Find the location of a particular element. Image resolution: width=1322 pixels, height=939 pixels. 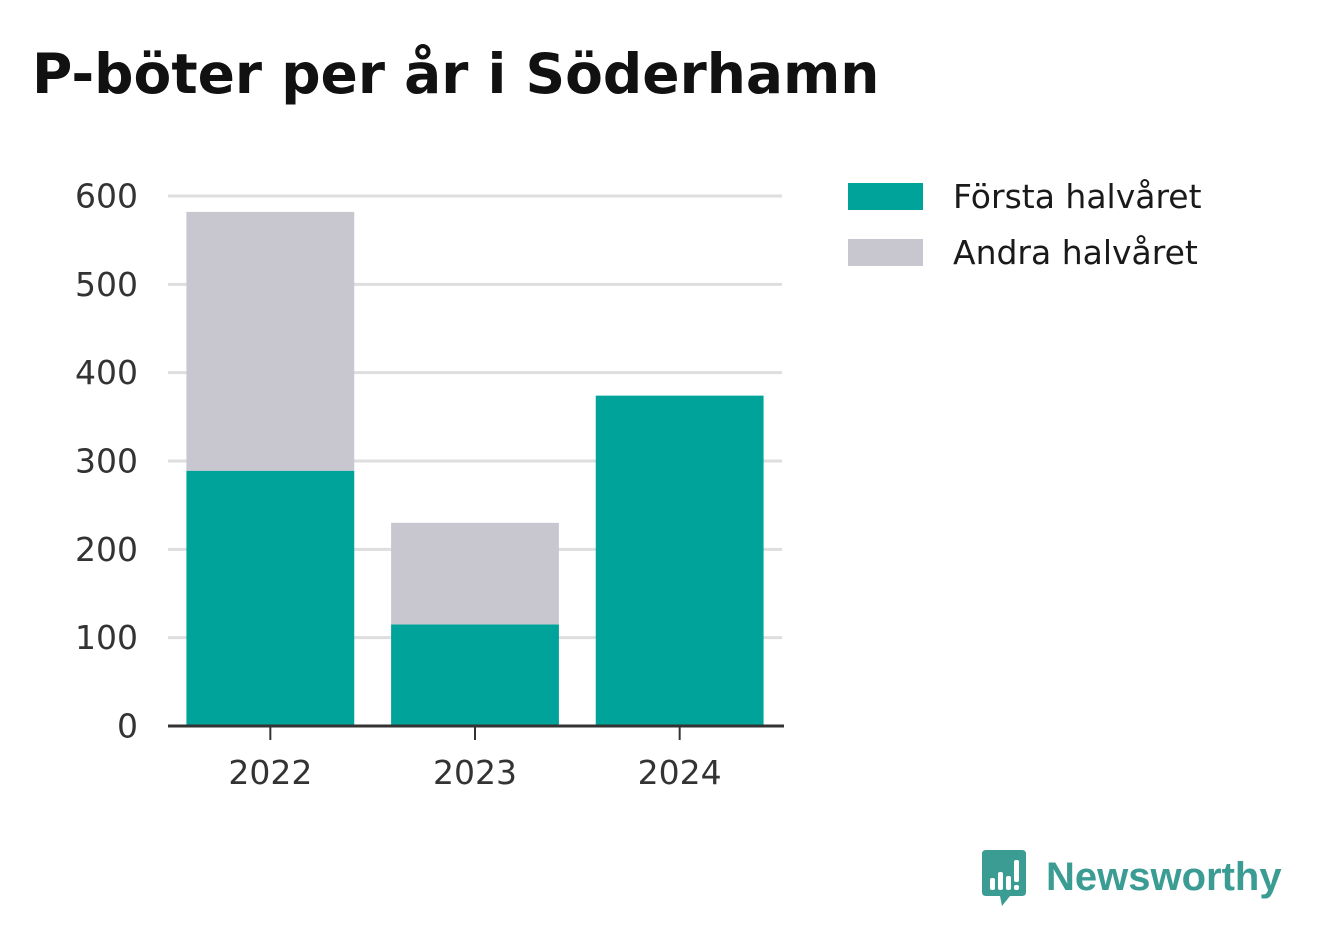

legend: Första halvåret Andra halvåret is located at coordinates (1025, 224).